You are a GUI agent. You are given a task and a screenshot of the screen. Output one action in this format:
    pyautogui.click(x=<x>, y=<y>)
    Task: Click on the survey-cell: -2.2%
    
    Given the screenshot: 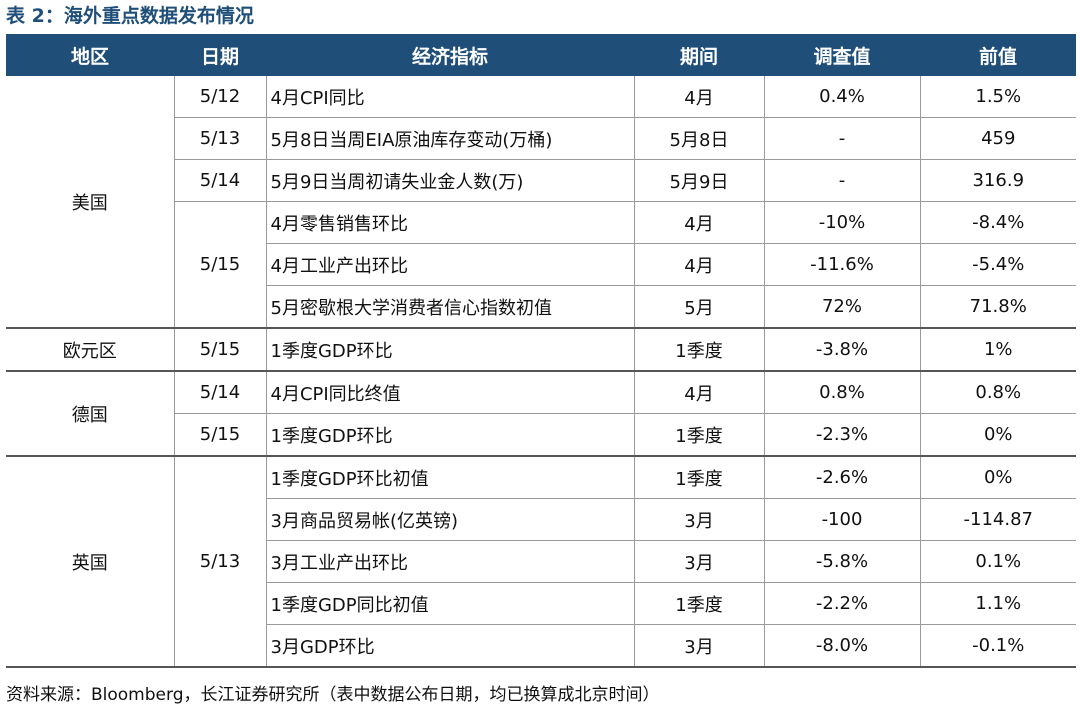 What is the action you would take?
    pyautogui.click(x=841, y=603)
    